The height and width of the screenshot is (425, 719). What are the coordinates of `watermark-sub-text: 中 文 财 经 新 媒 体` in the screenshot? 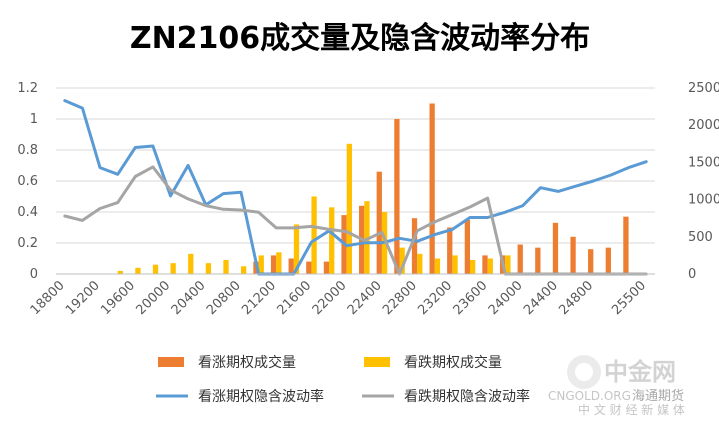 It's located at (631, 409).